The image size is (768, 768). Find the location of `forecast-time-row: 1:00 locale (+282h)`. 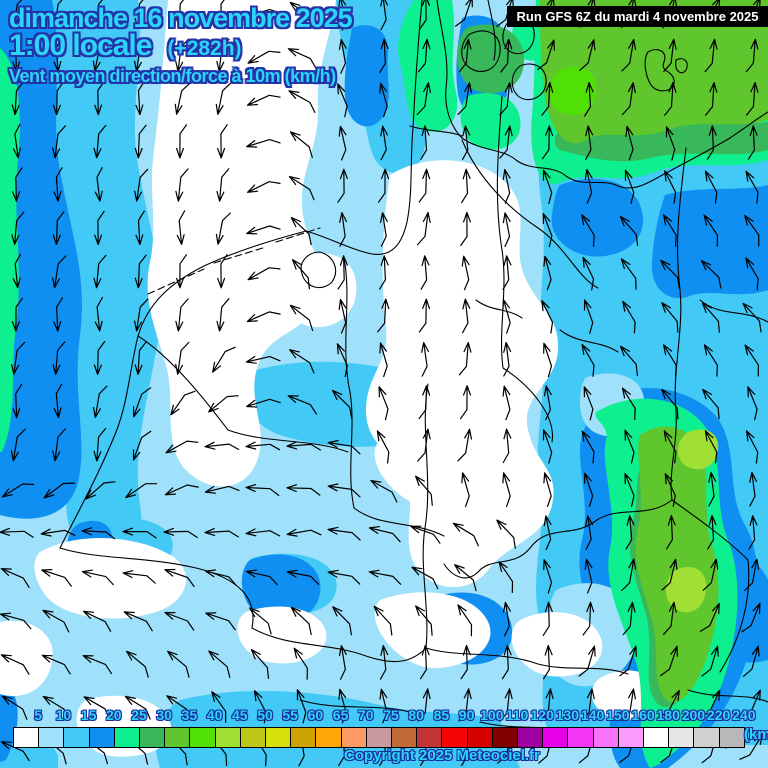

forecast-time-row: 1:00 locale (+282h) is located at coordinates (125, 46).